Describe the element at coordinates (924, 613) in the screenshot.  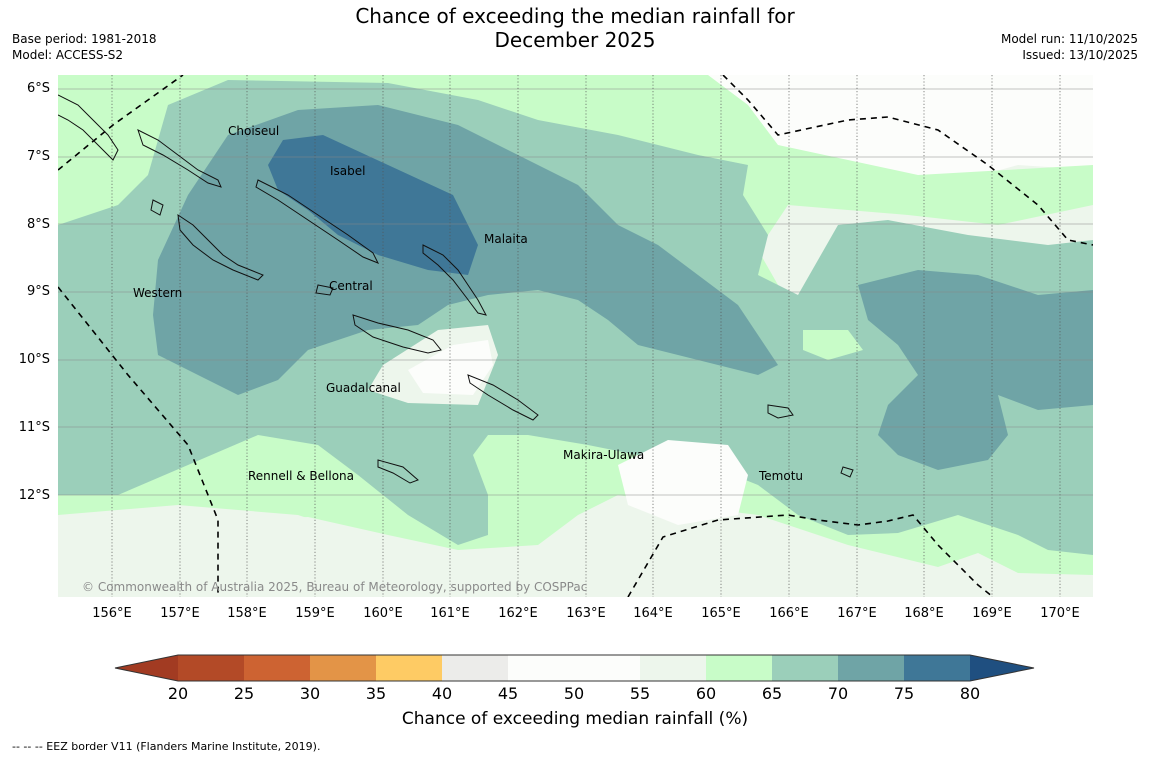
I see `lon-label-168e: 168°E` at that location.